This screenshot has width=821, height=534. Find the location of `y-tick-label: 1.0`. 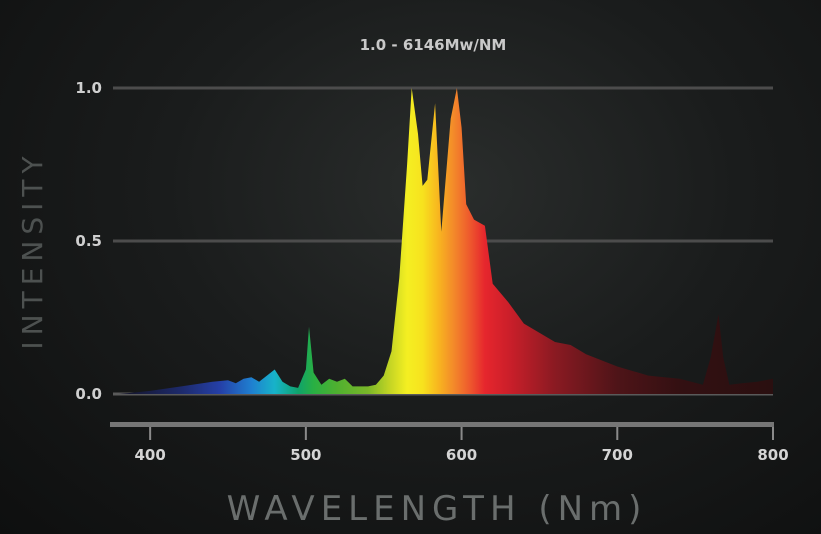

y-tick-label: 1.0 is located at coordinates (88, 88).